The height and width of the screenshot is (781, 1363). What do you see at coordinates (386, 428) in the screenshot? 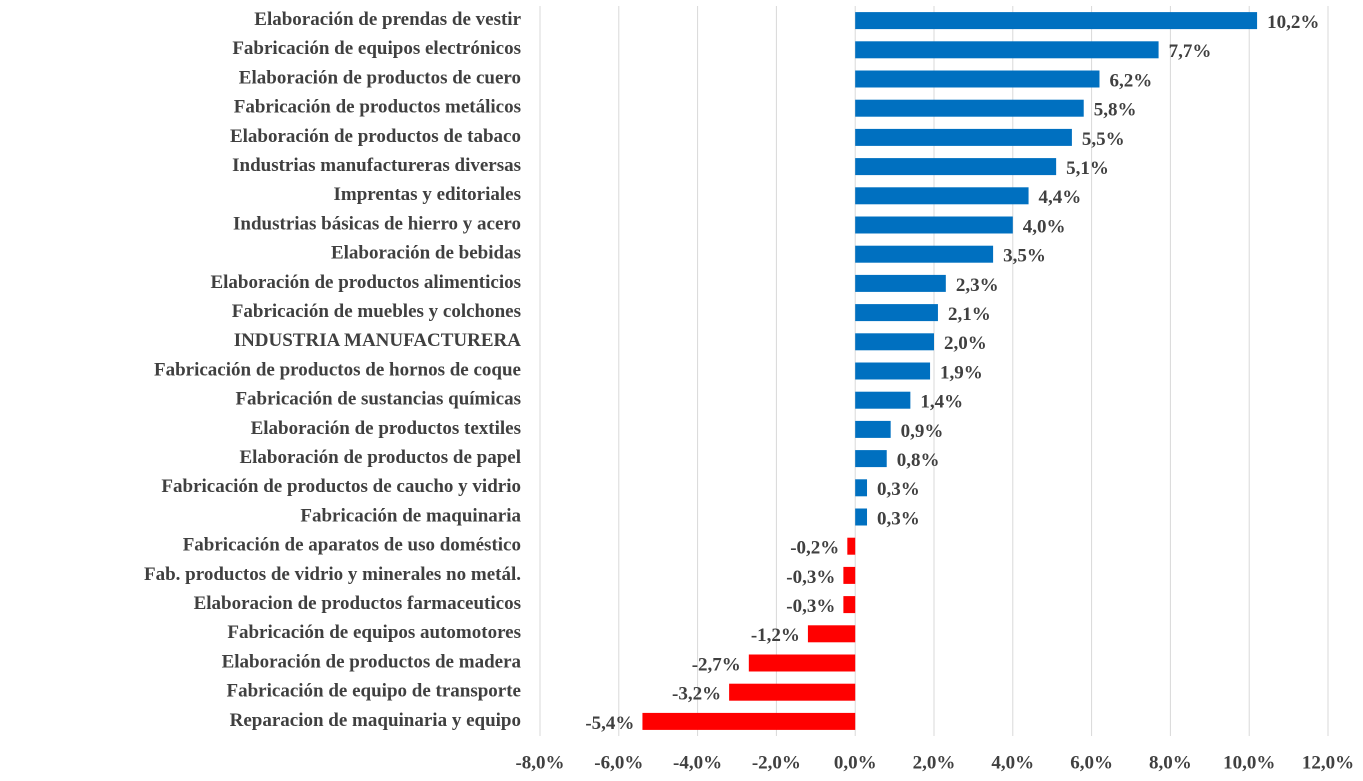
I see `y-tick-label: Elaboración de productos textiles` at bounding box center [386, 428].